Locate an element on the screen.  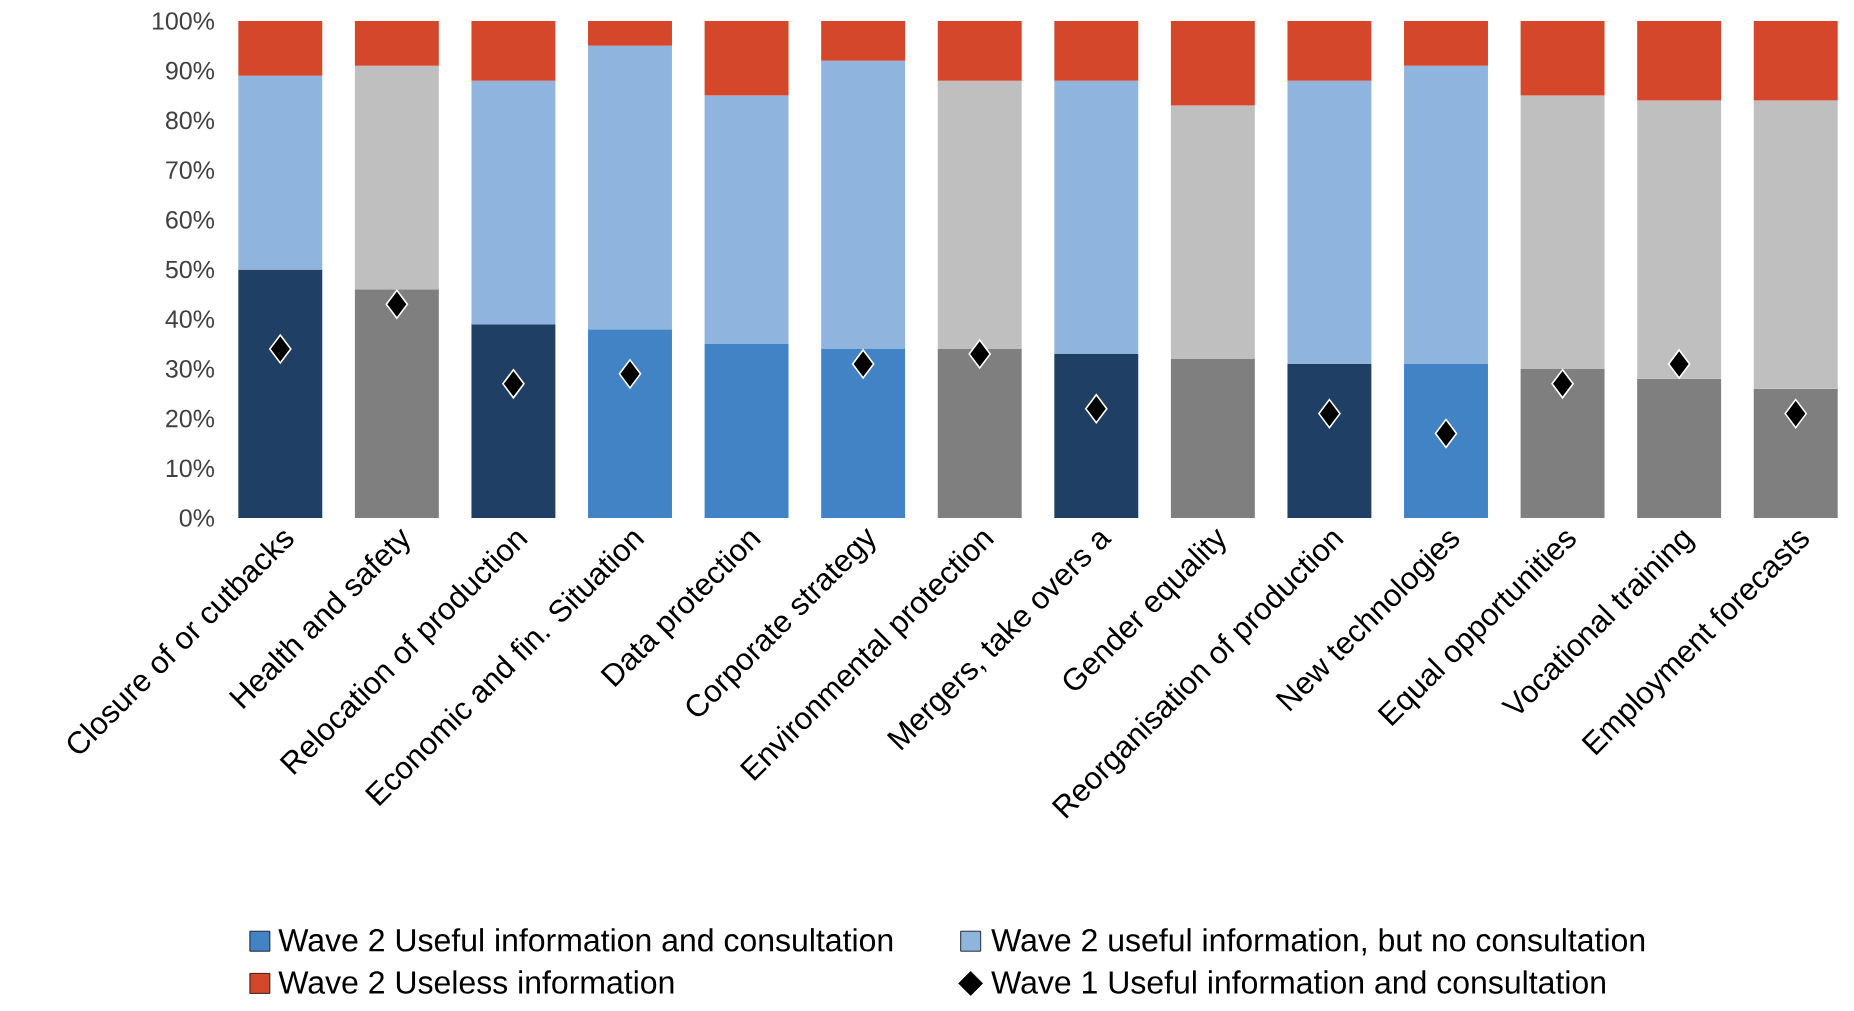
y-tick-label: 50% is located at coordinates (190, 269).